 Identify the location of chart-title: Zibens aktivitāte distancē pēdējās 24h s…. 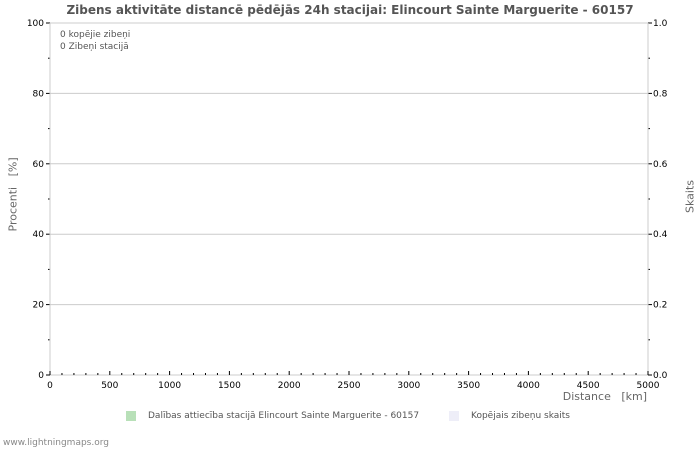
(350, 10).